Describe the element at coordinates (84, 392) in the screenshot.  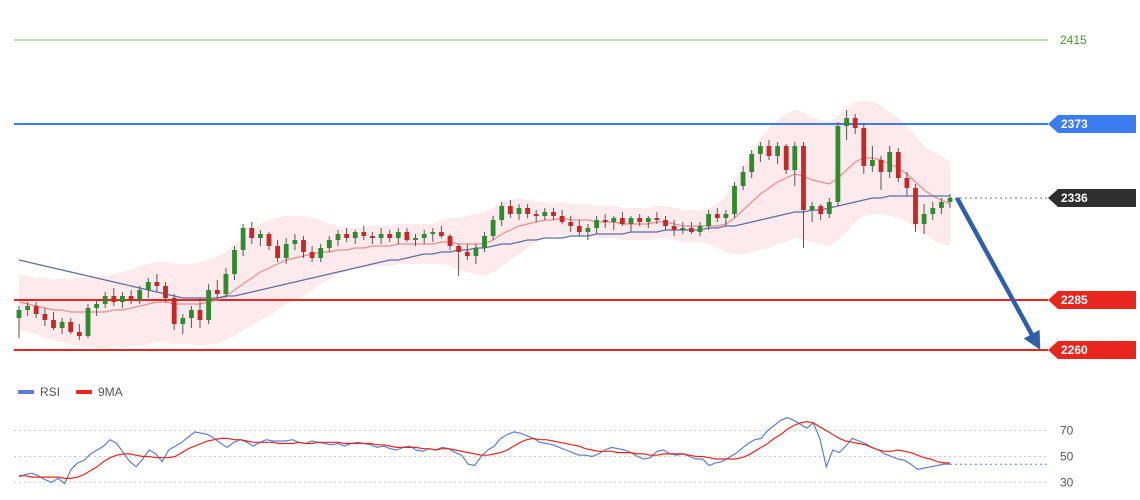
I see `legend-swatch-9ma` at that location.